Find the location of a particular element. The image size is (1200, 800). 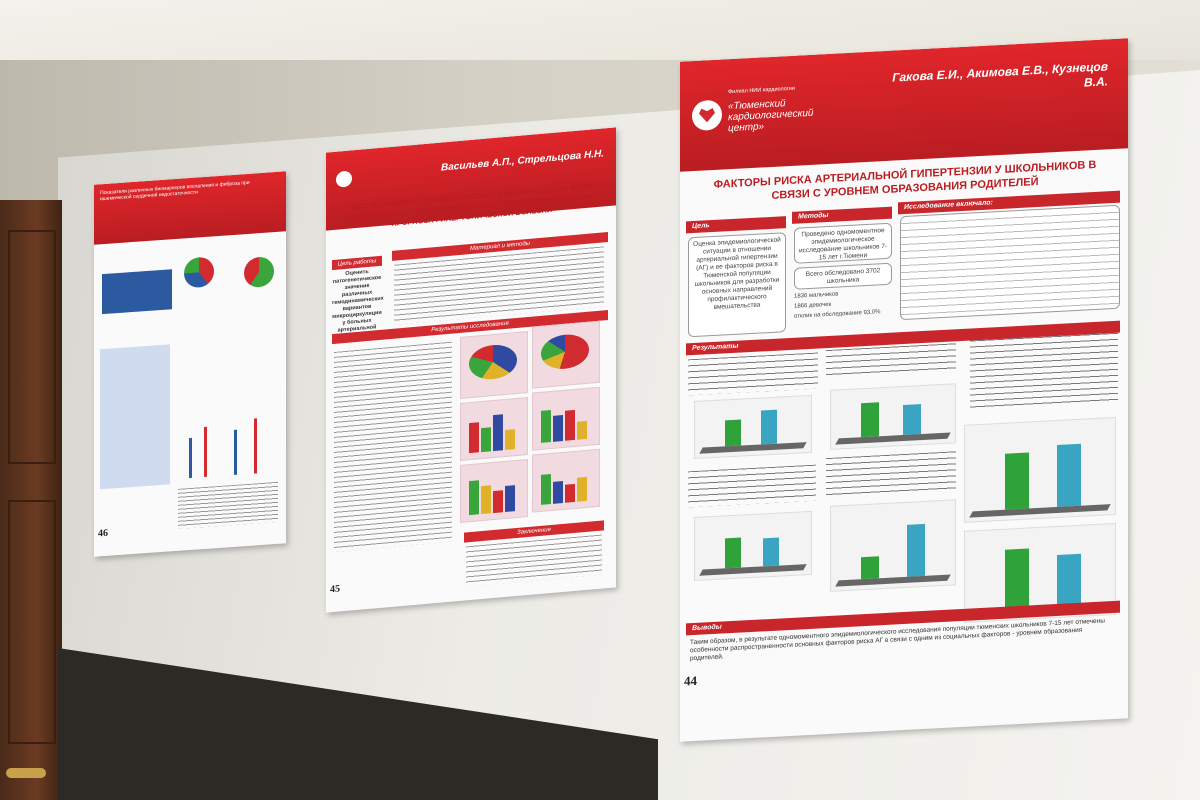

conclusion-text-lines is located at coordinates (534, 560).